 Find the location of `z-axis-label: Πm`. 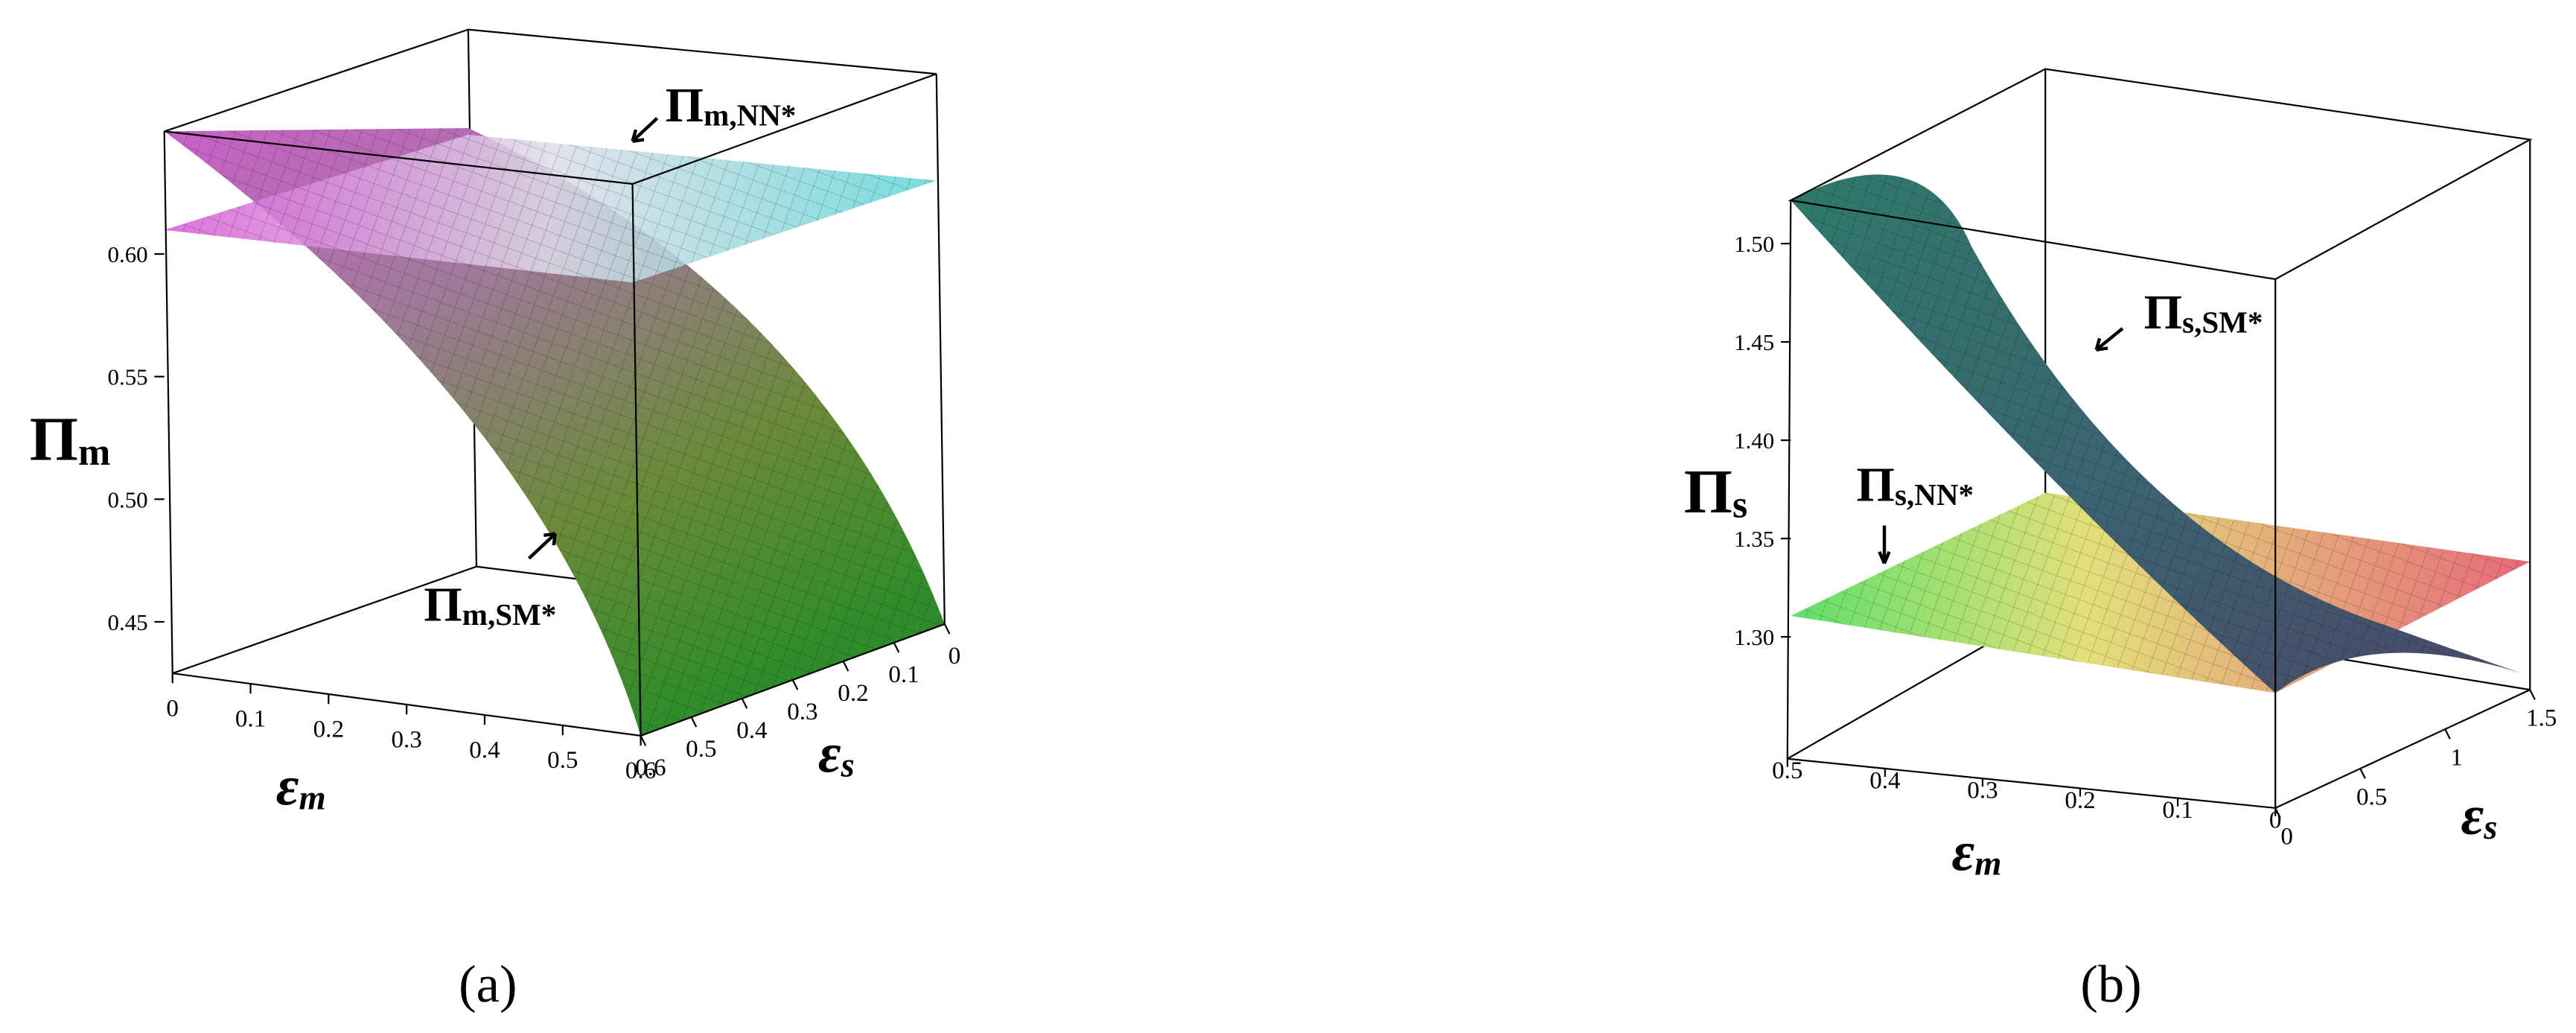

z-axis-label: Πm is located at coordinates (70, 439).